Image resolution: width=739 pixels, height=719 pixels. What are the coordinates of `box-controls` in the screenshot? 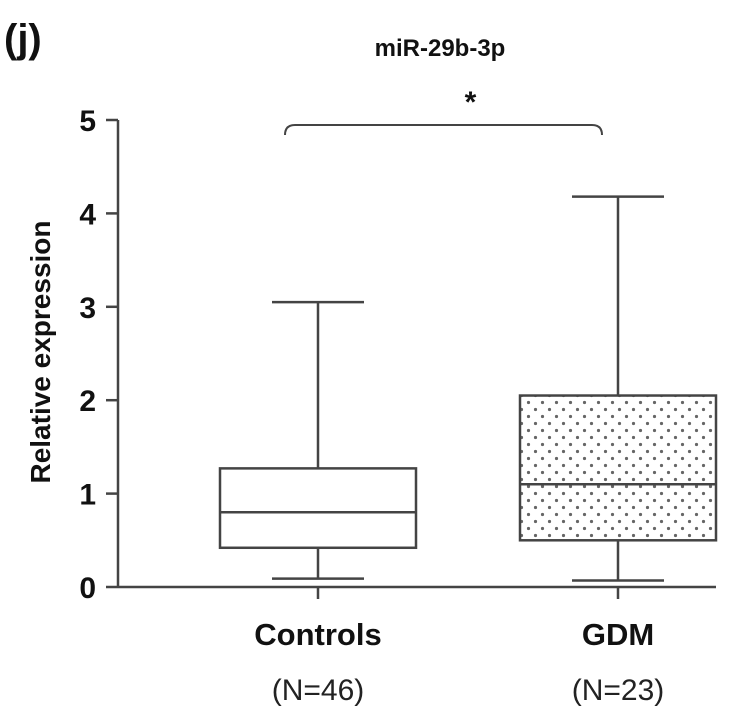 It's located at (318, 440).